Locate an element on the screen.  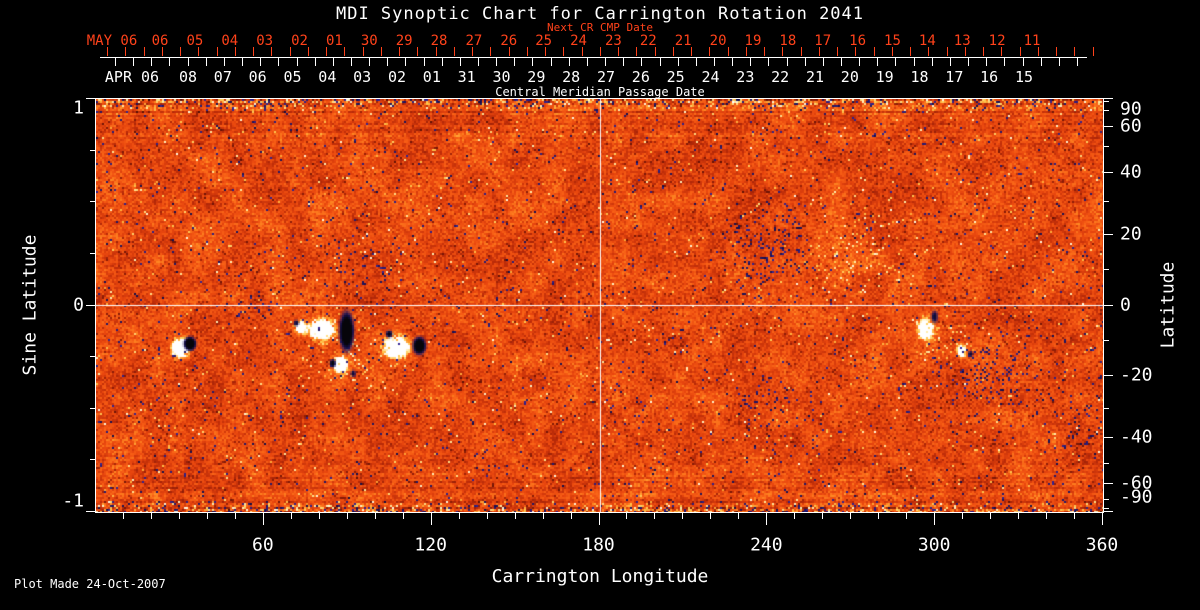
cmp-day-label: 15 is located at coordinates (1024, 77).